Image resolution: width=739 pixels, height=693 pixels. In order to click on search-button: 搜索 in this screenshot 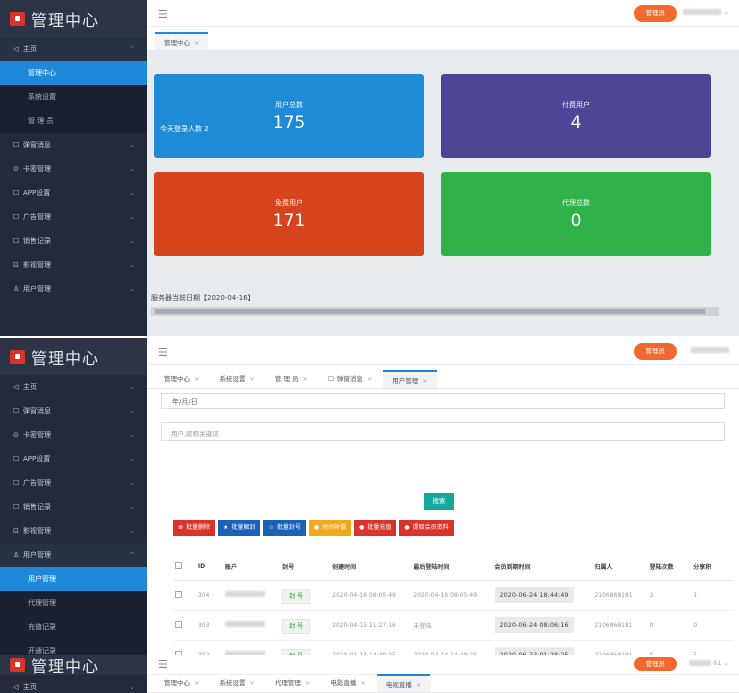, I will do `click(439, 501)`.